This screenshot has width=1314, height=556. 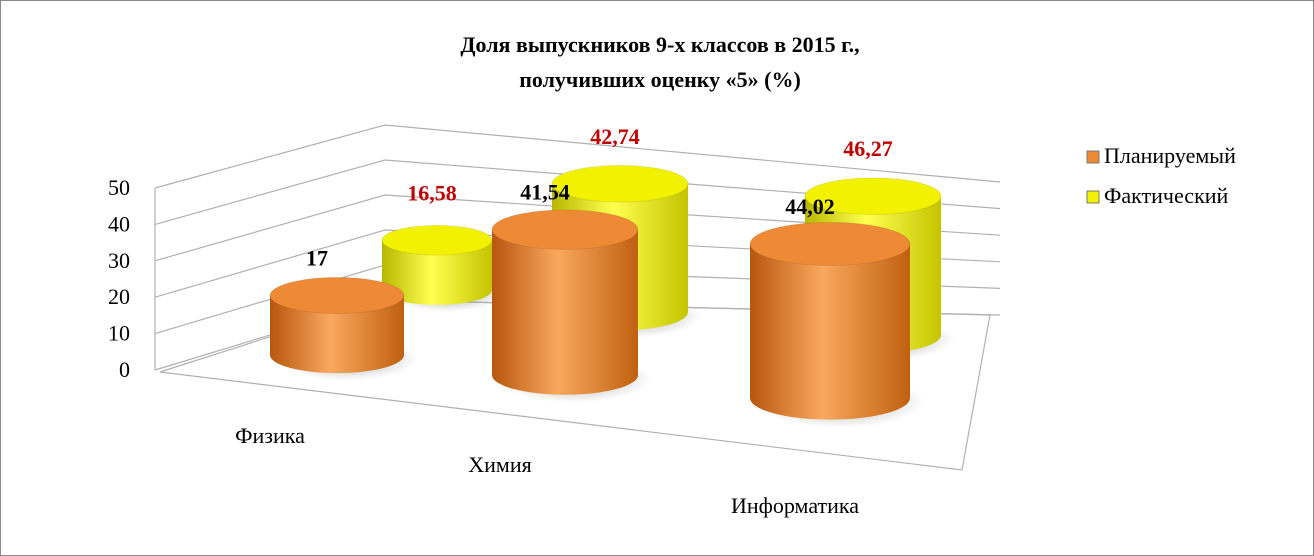 I want to click on y-tick-label: 30, so click(x=119, y=260).